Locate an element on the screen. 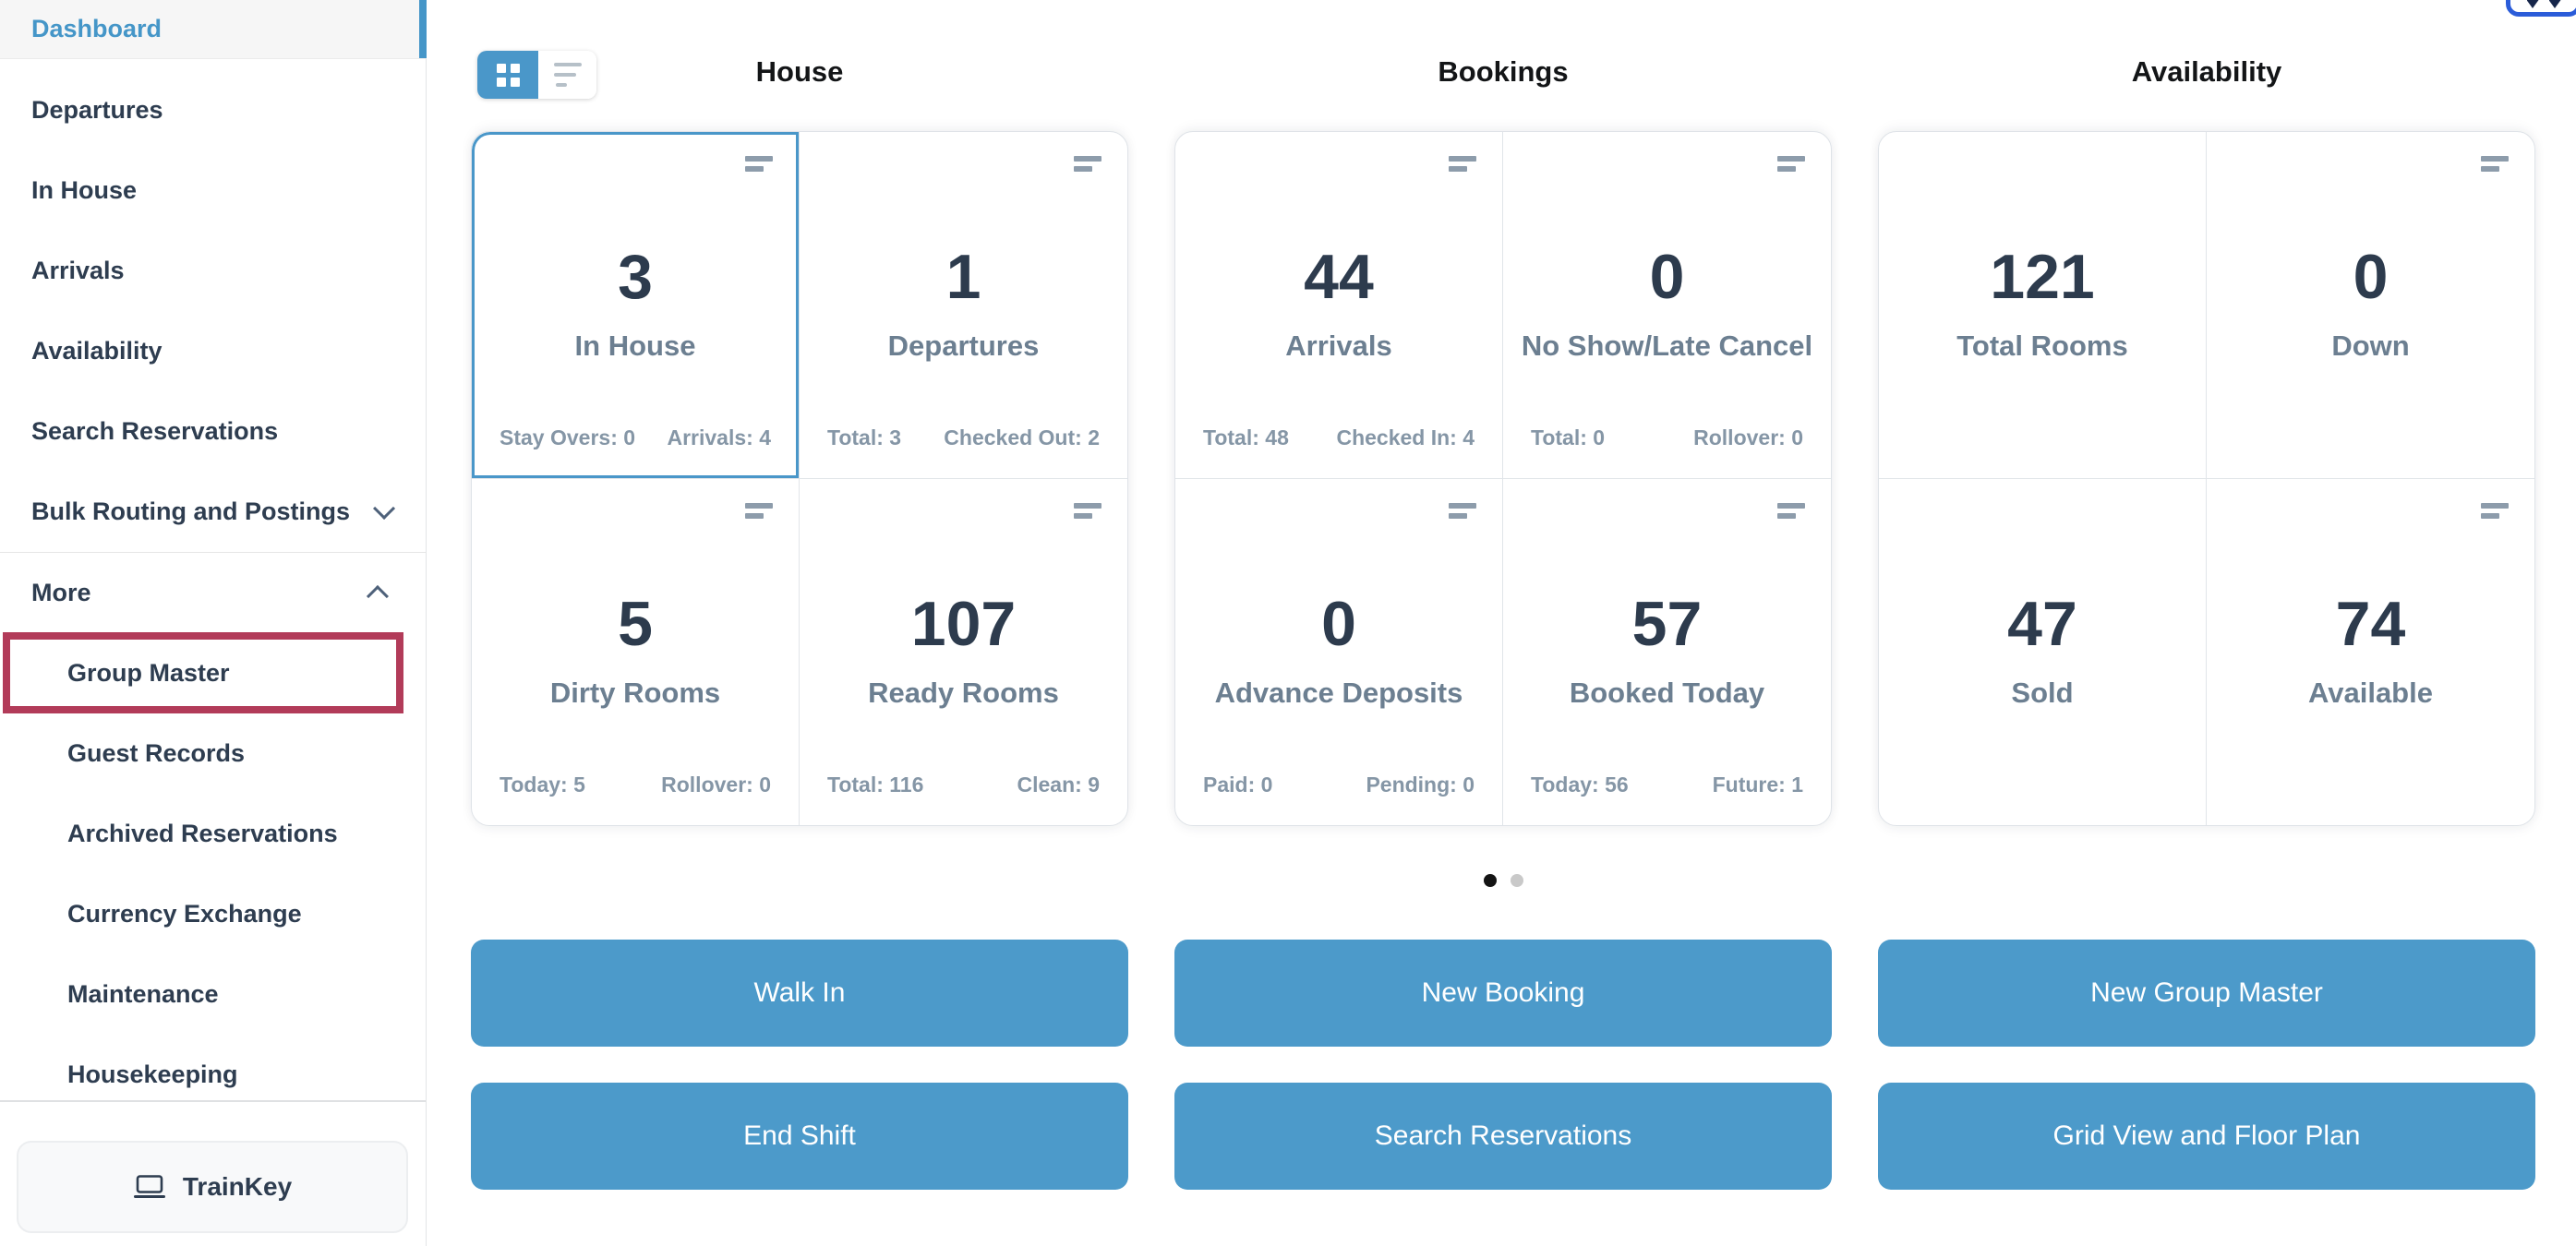  stat-footer-right: Checked Out: 2 is located at coordinates (1022, 437).